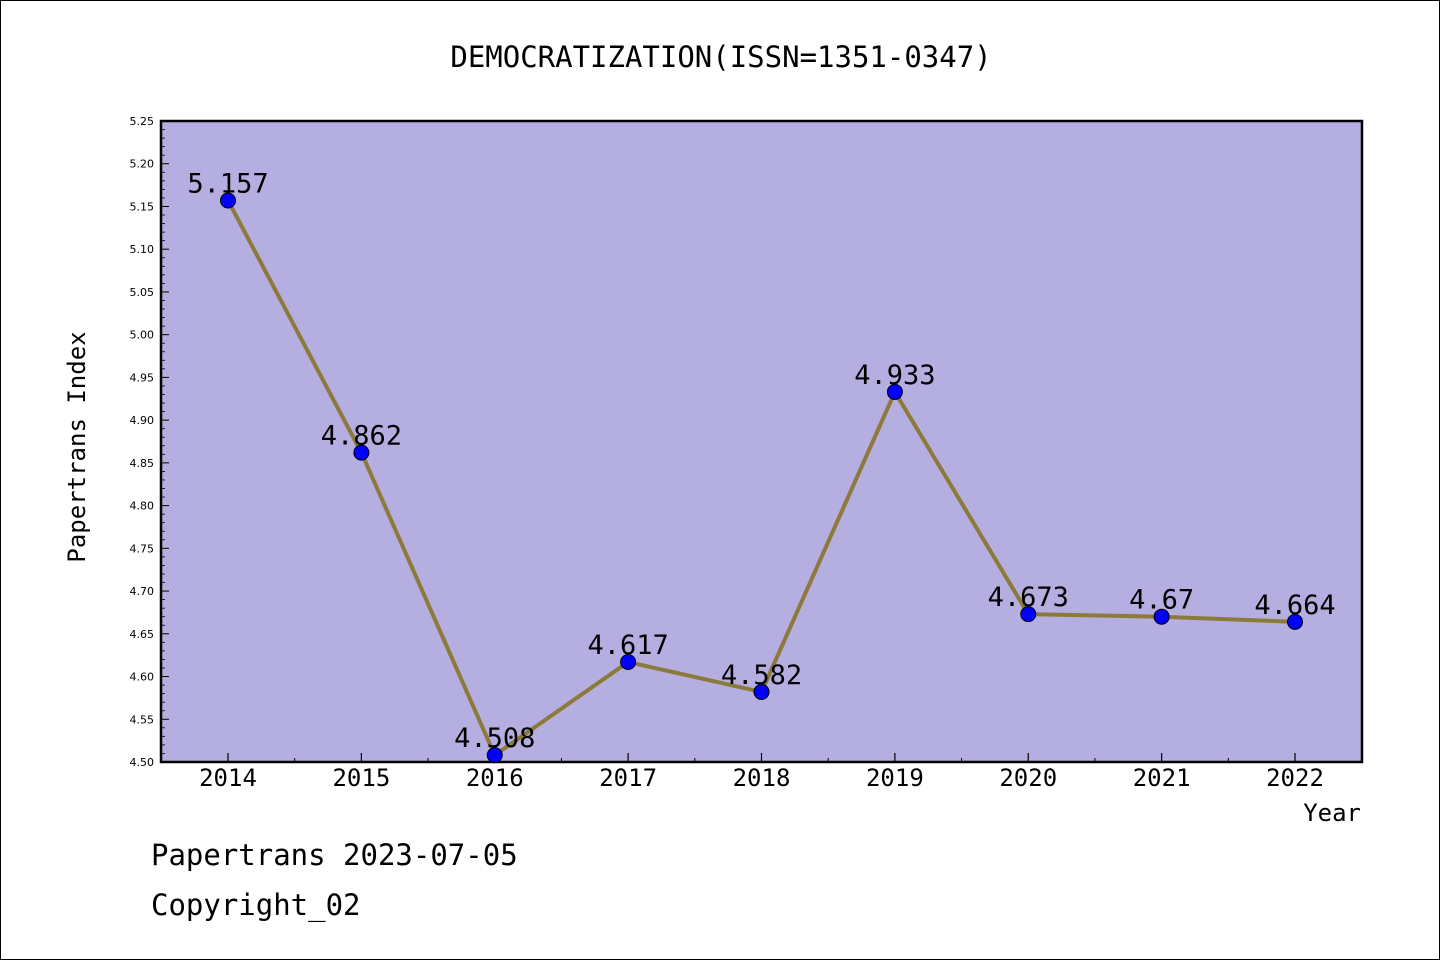 Image resolution: width=1440 pixels, height=961 pixels. What do you see at coordinates (142, 719) in the screenshot?
I see `y-tick-label: 4.55` at bounding box center [142, 719].